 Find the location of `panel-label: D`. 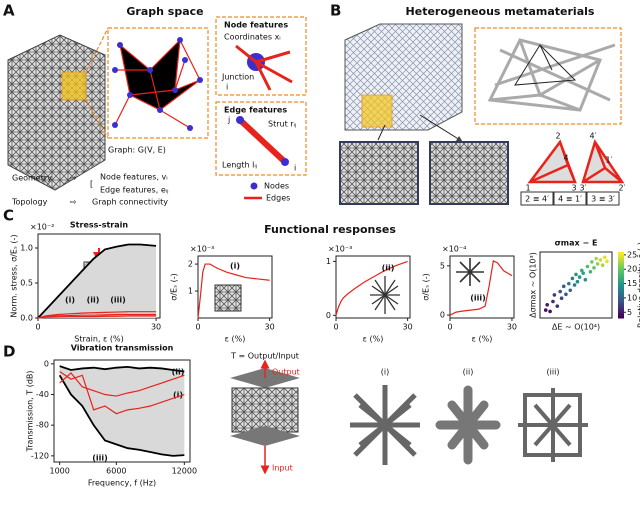

panel-label: D is located at coordinates (9, 352).